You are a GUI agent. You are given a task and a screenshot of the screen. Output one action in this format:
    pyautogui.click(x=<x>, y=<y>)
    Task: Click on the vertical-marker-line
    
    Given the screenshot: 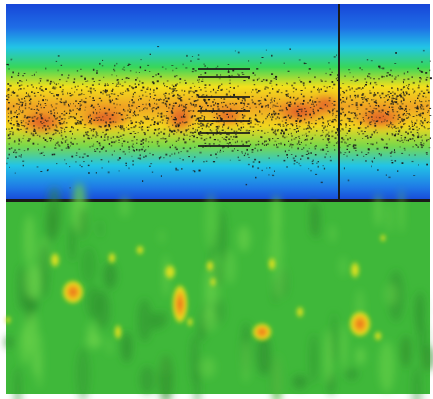 What is the action you would take?
    pyautogui.click(x=339, y=102)
    